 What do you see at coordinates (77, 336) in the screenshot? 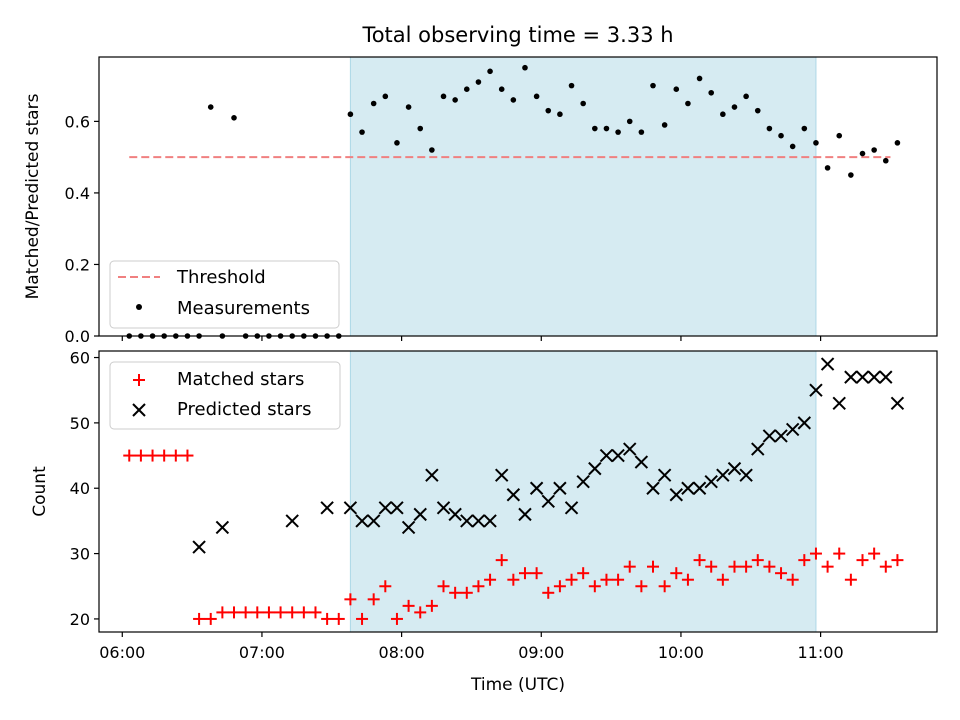
I see `top-y-tick-label: 0.0` at bounding box center [77, 336].